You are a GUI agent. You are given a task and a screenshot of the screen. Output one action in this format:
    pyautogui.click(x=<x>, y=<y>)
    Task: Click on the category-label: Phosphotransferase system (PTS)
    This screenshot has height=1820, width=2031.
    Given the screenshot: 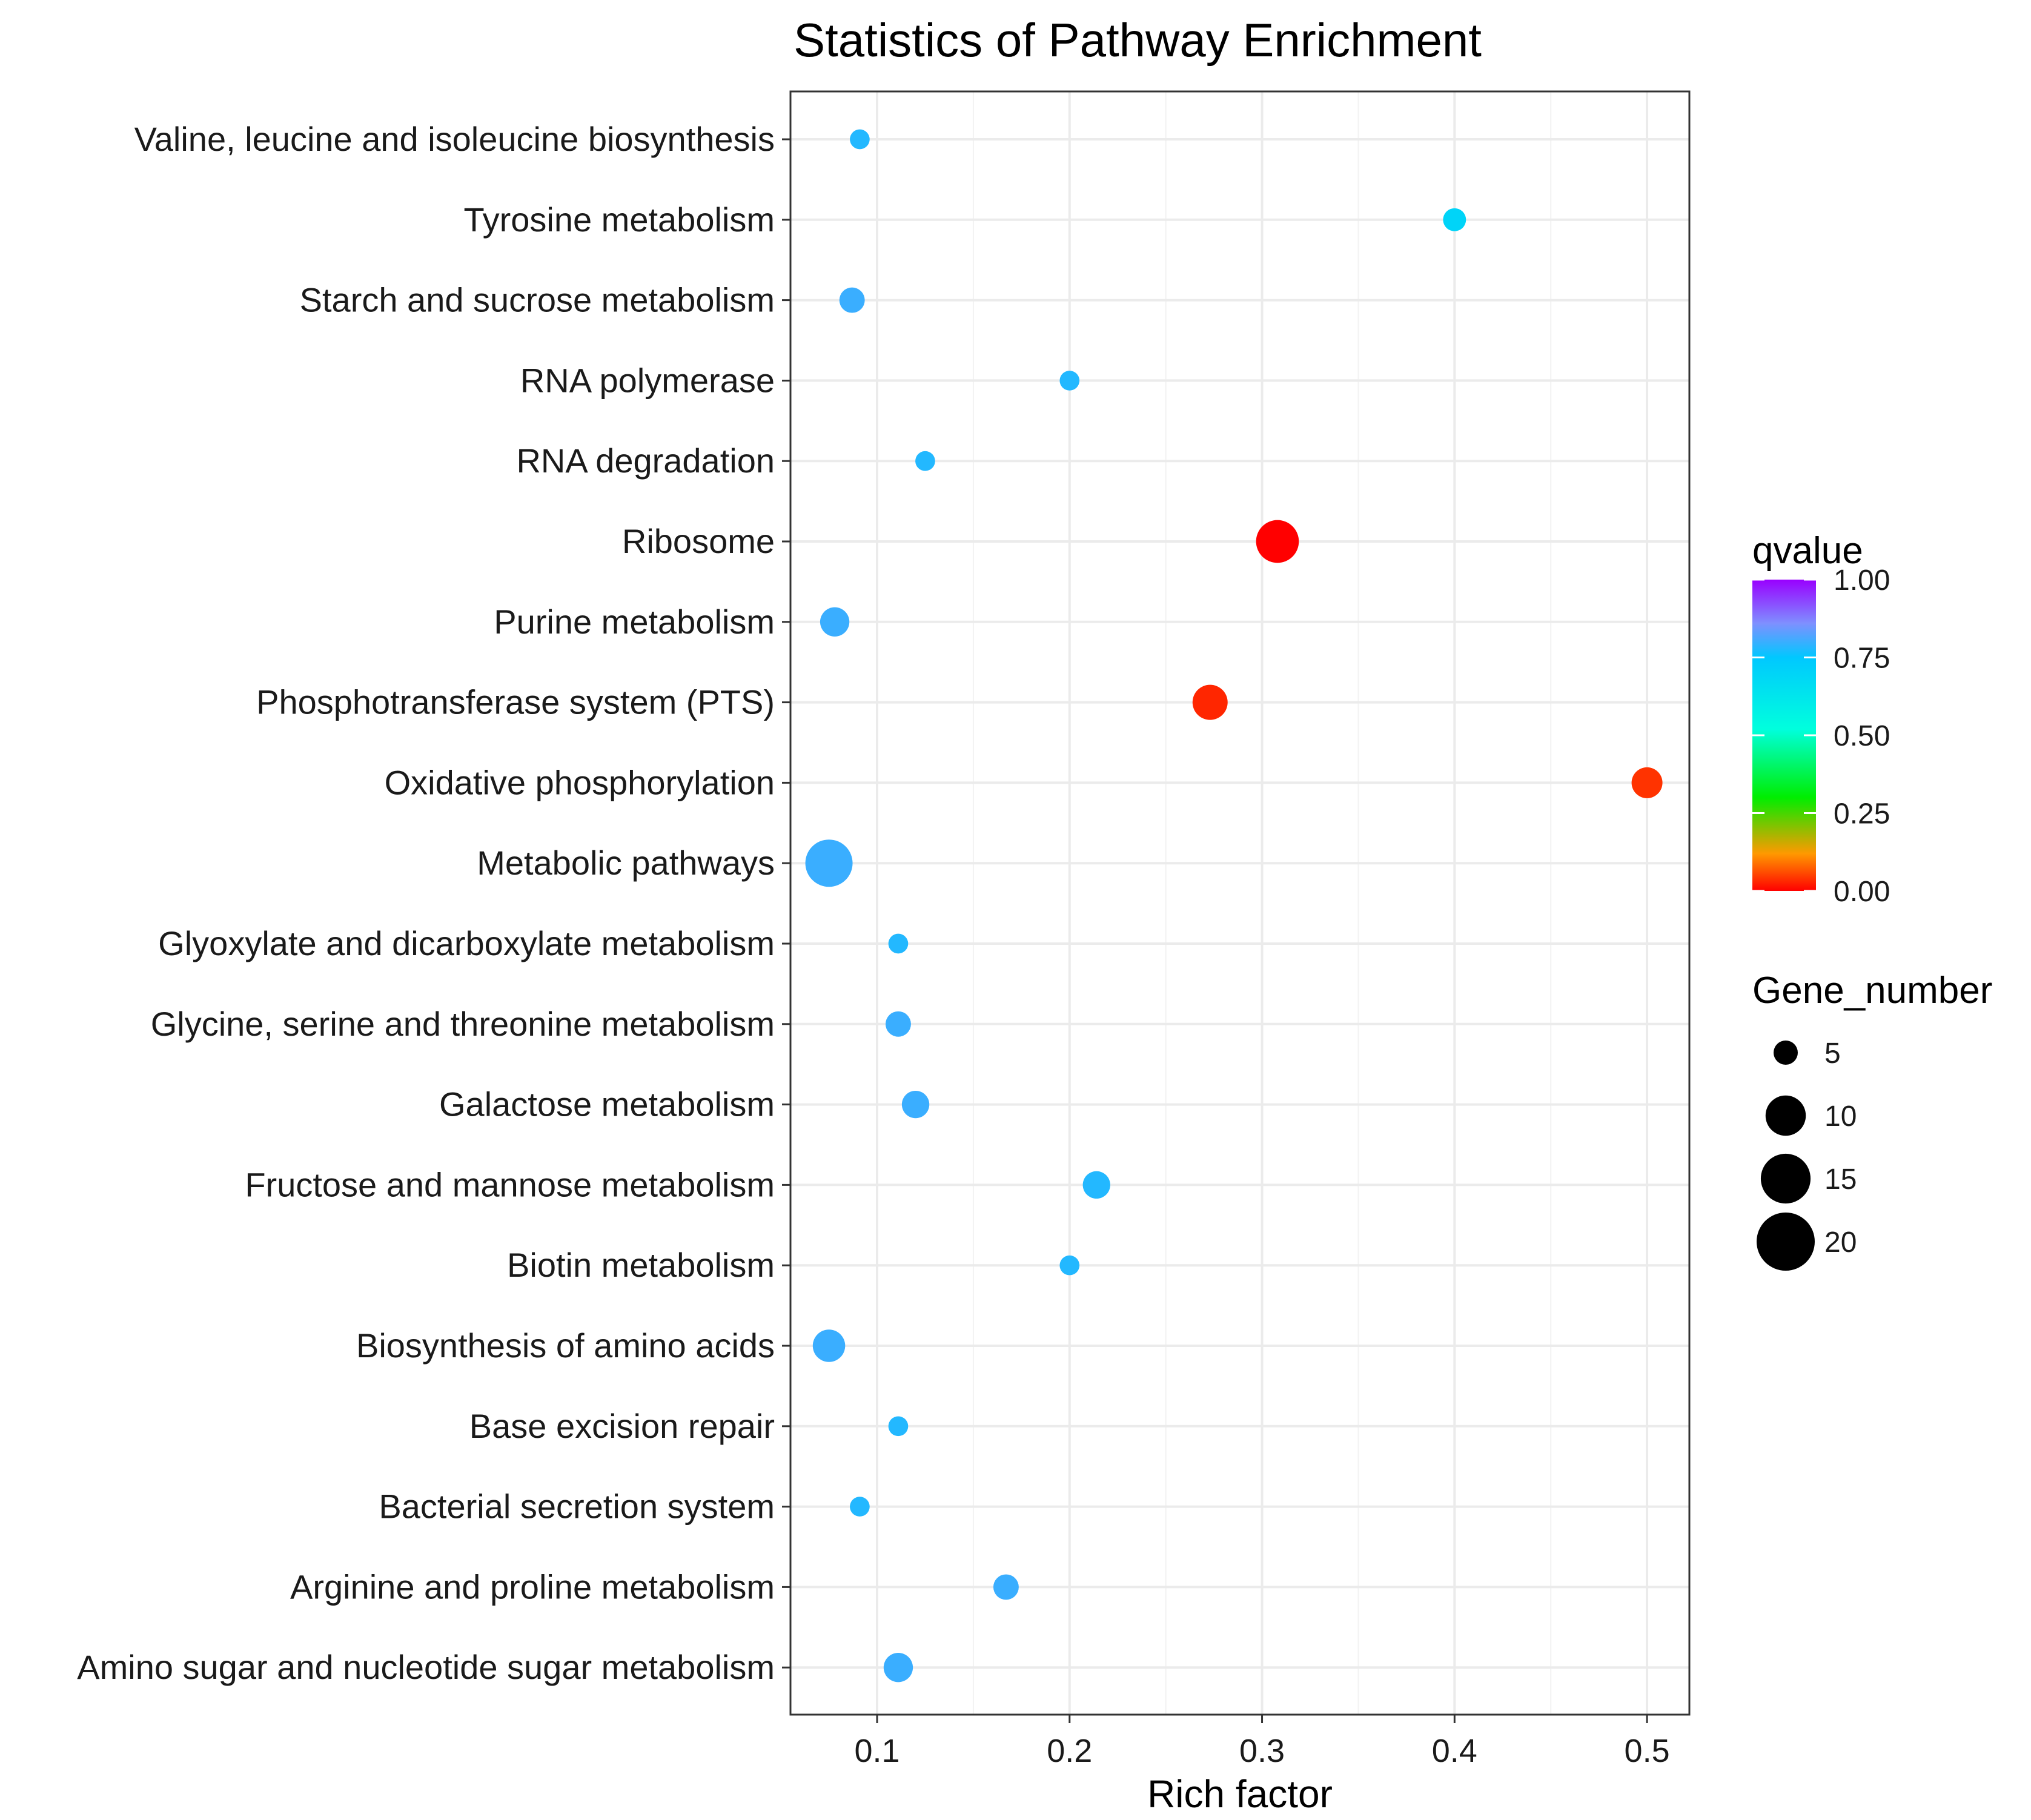 What is the action you would take?
    pyautogui.click(x=515, y=702)
    